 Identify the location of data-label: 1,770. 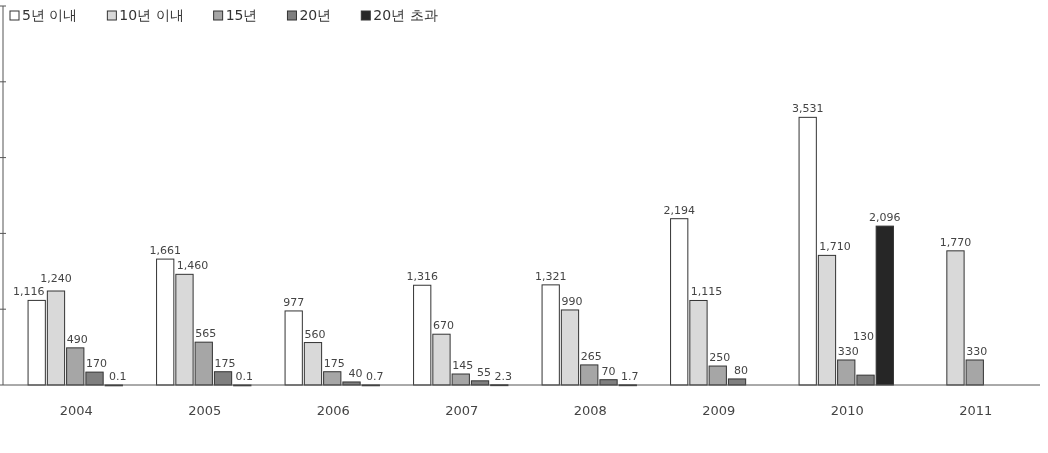
(955, 242).